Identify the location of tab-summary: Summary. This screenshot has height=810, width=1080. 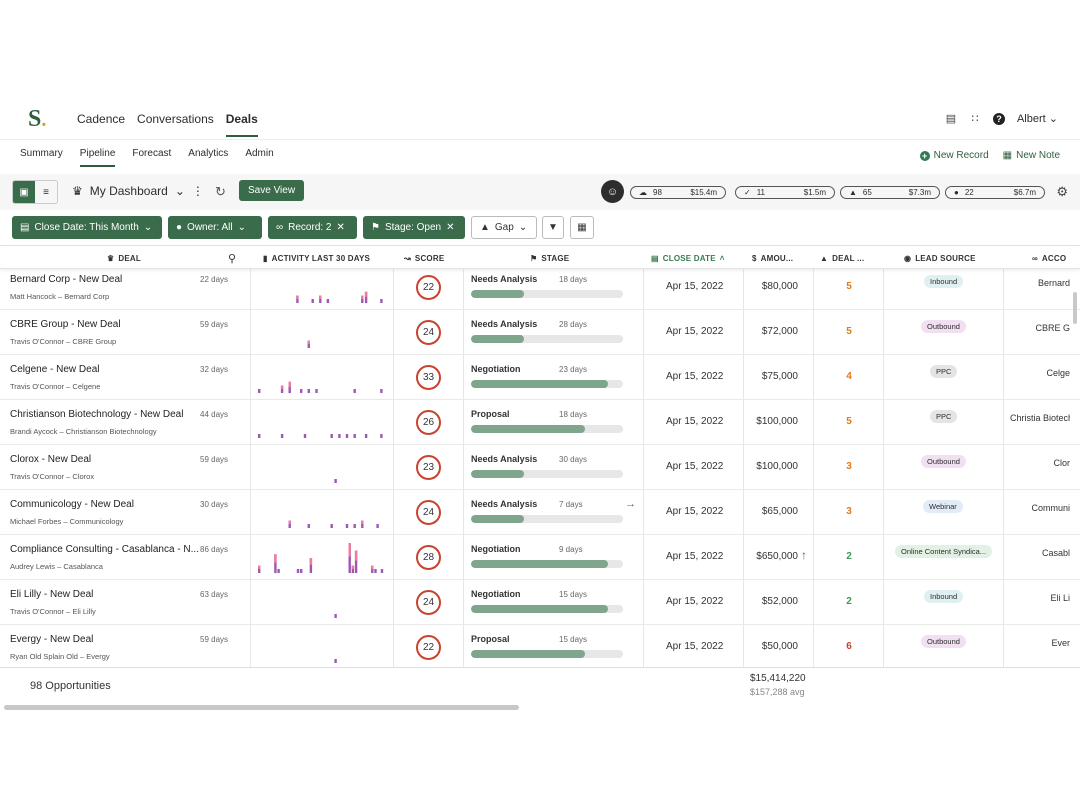
(41, 153).